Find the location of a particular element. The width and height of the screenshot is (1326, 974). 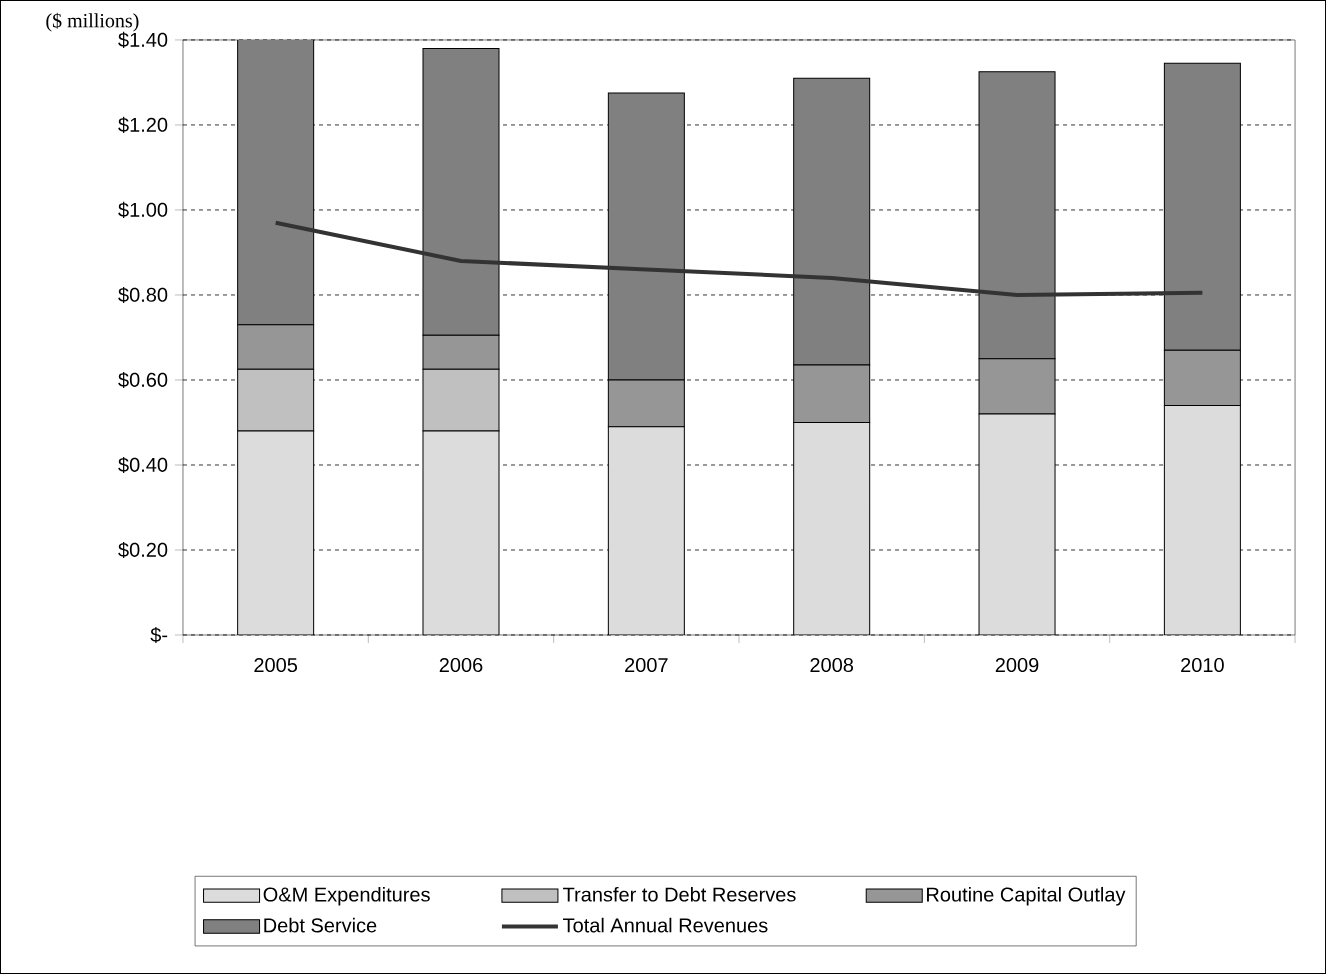

y-tick-label: $1.20 is located at coordinates (143, 125).